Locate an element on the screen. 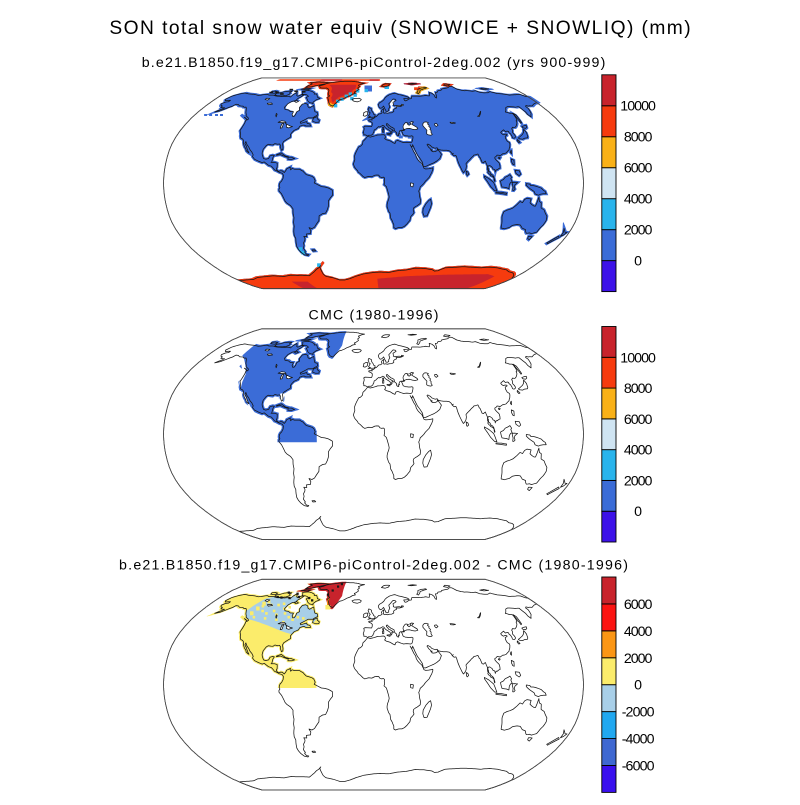 The height and width of the screenshot is (805, 800). svg-text: CMC (1980-1996) is located at coordinates (374, 316).